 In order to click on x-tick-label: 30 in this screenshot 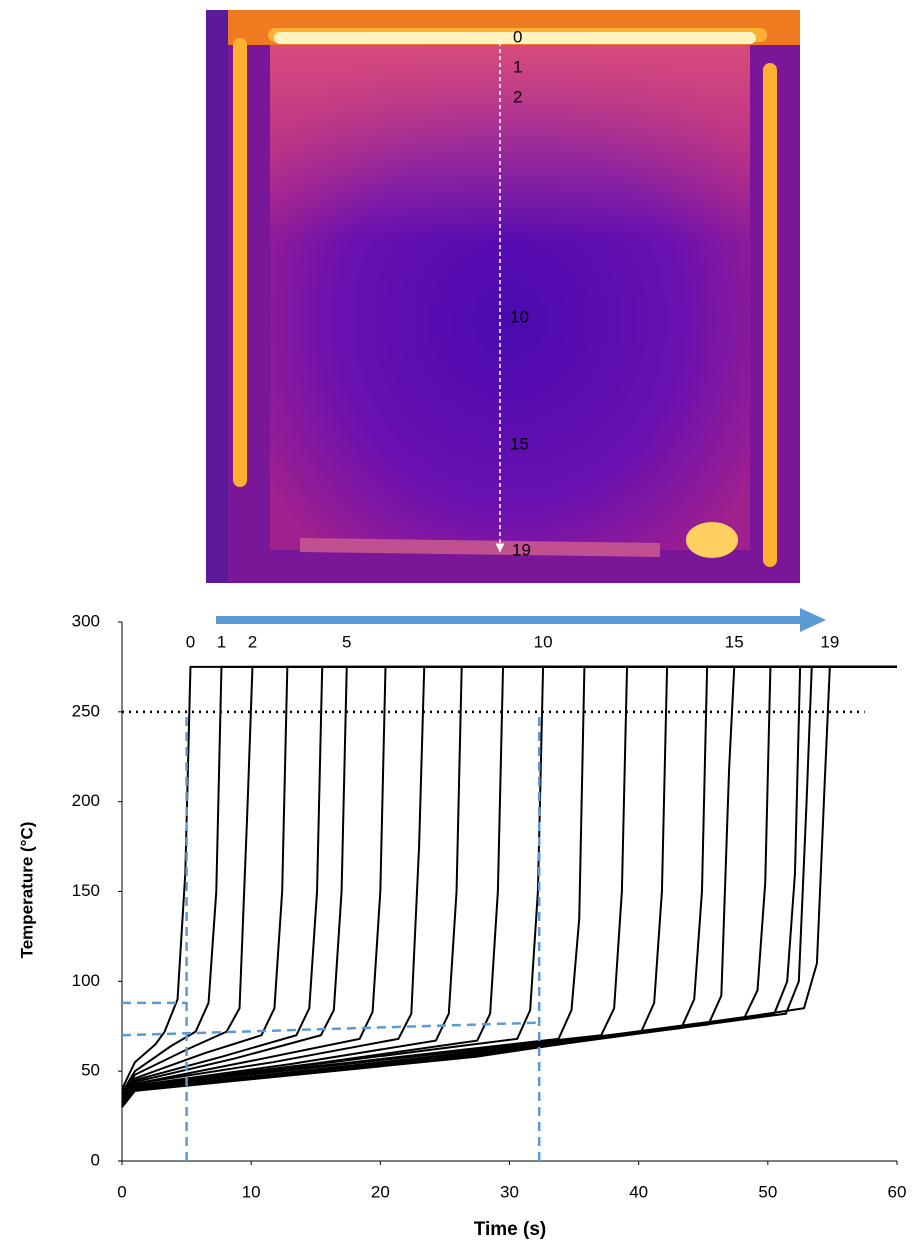, I will do `click(509, 1191)`.